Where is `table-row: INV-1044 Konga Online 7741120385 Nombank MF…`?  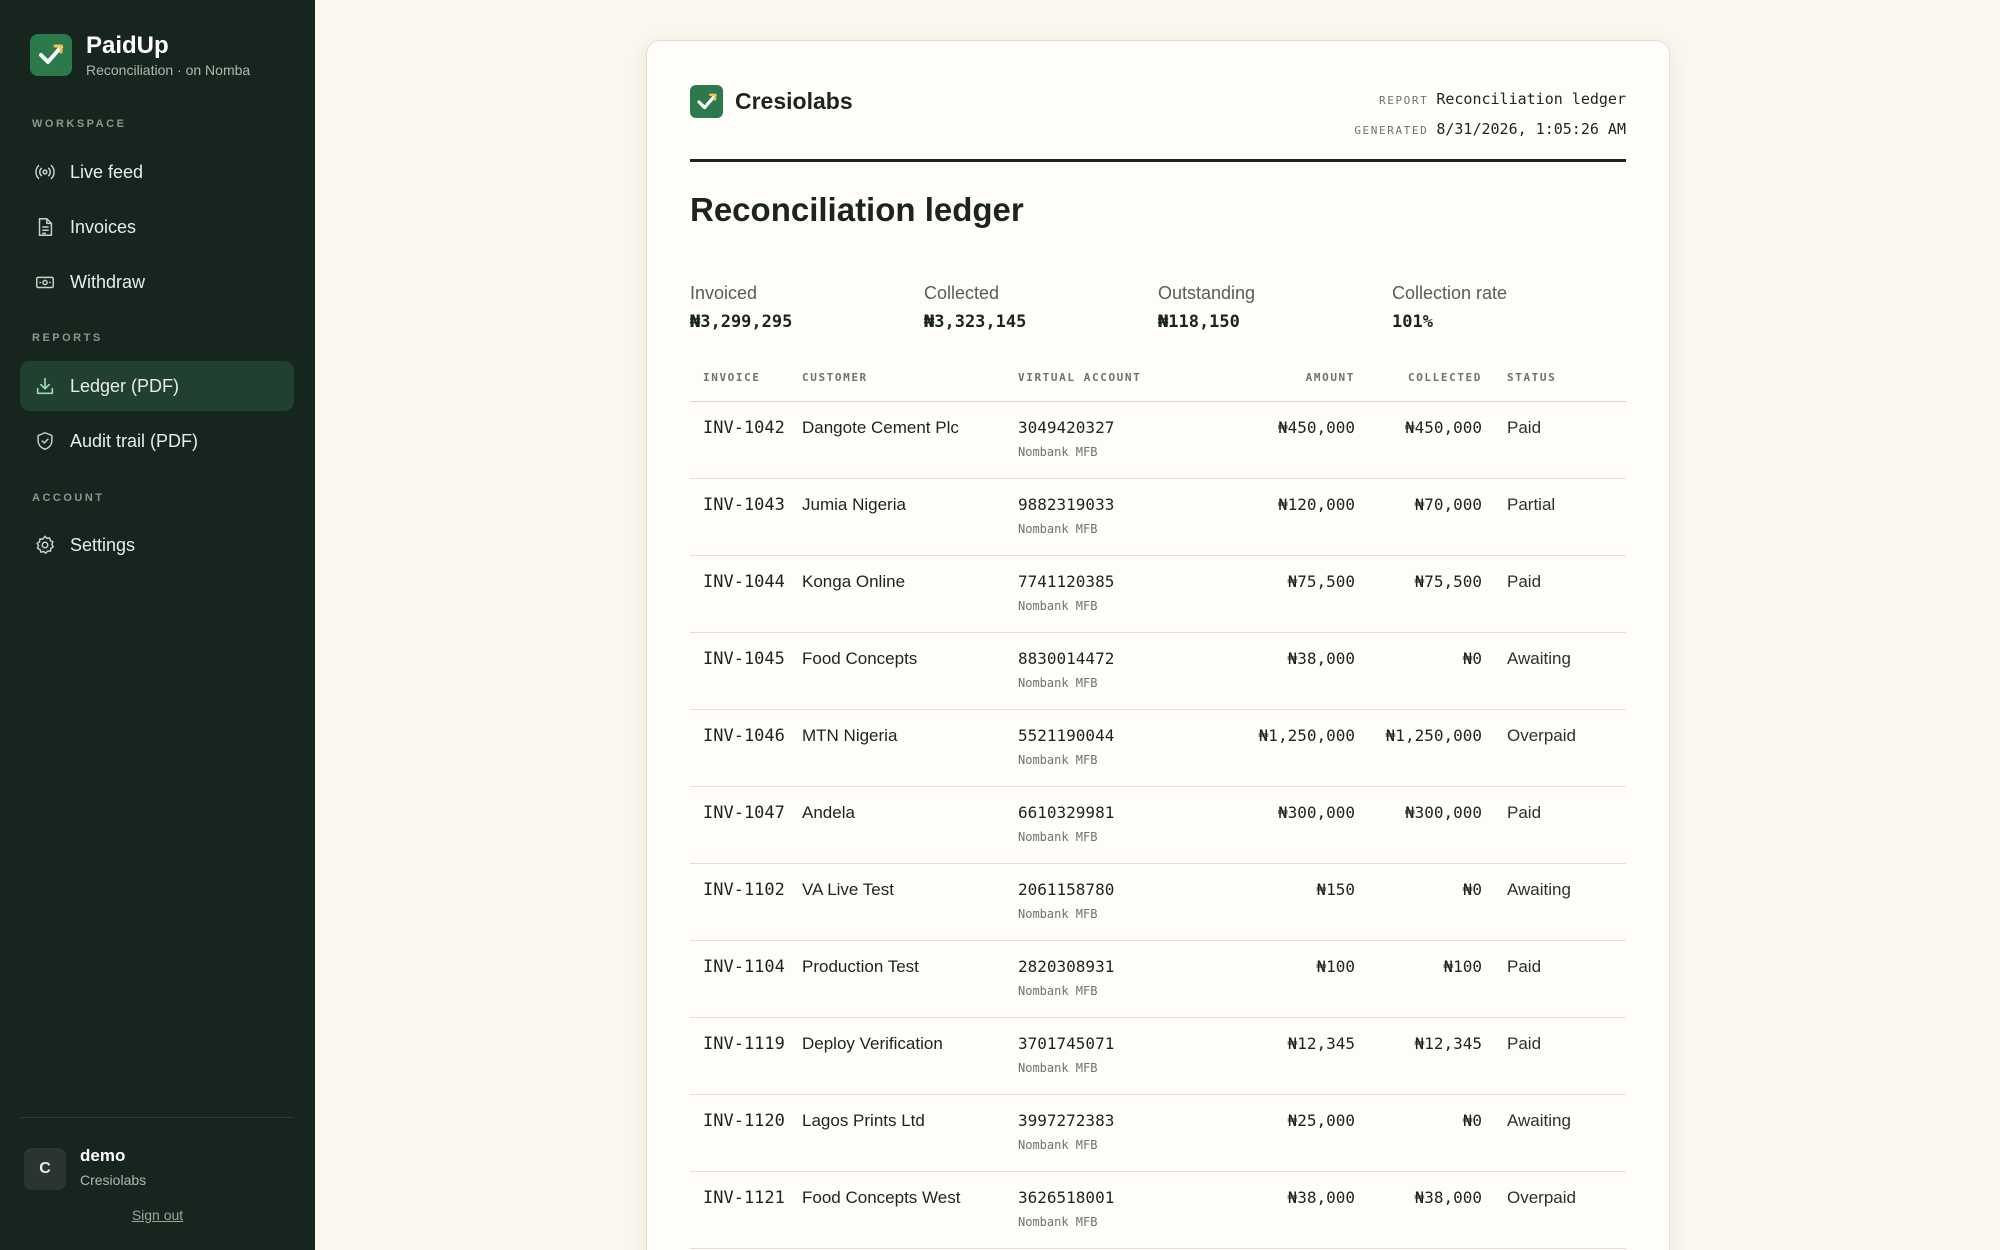
table-row: INV-1044 Konga Online 7741120385 Nombank MF… is located at coordinates (1158, 594).